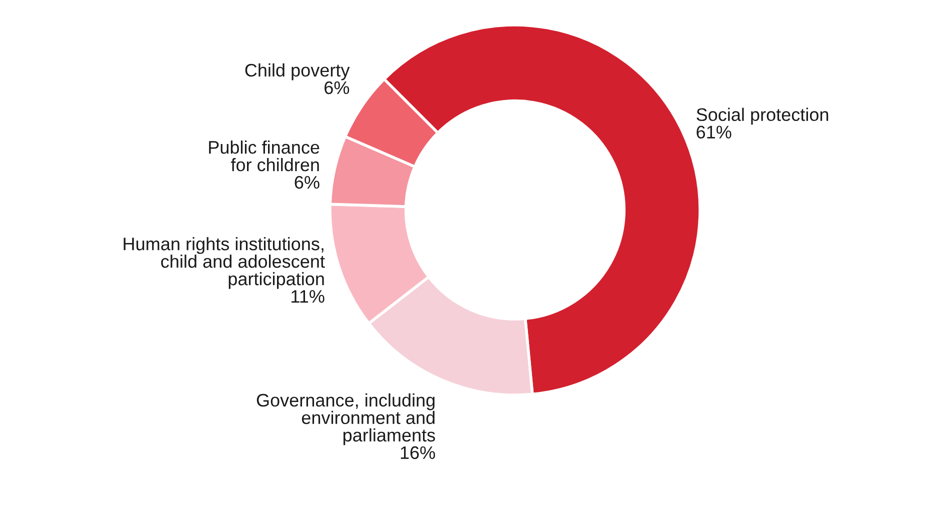  Describe the element at coordinates (297, 71) in the screenshot. I see `slice-label: Child poverty` at that location.